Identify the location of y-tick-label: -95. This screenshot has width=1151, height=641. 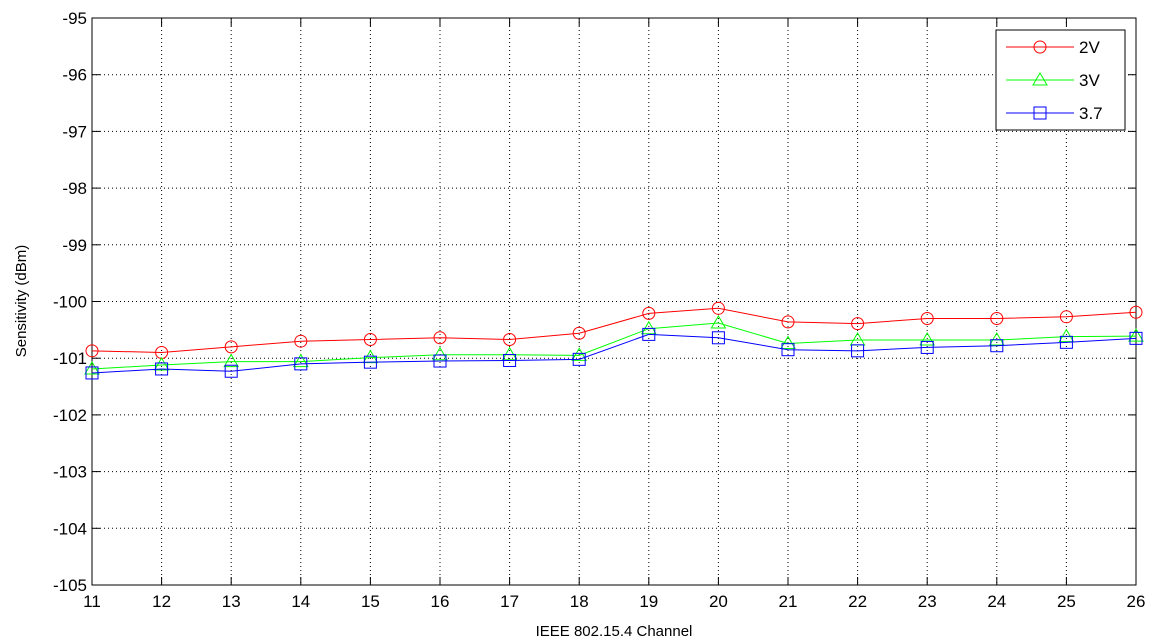
(74, 18).